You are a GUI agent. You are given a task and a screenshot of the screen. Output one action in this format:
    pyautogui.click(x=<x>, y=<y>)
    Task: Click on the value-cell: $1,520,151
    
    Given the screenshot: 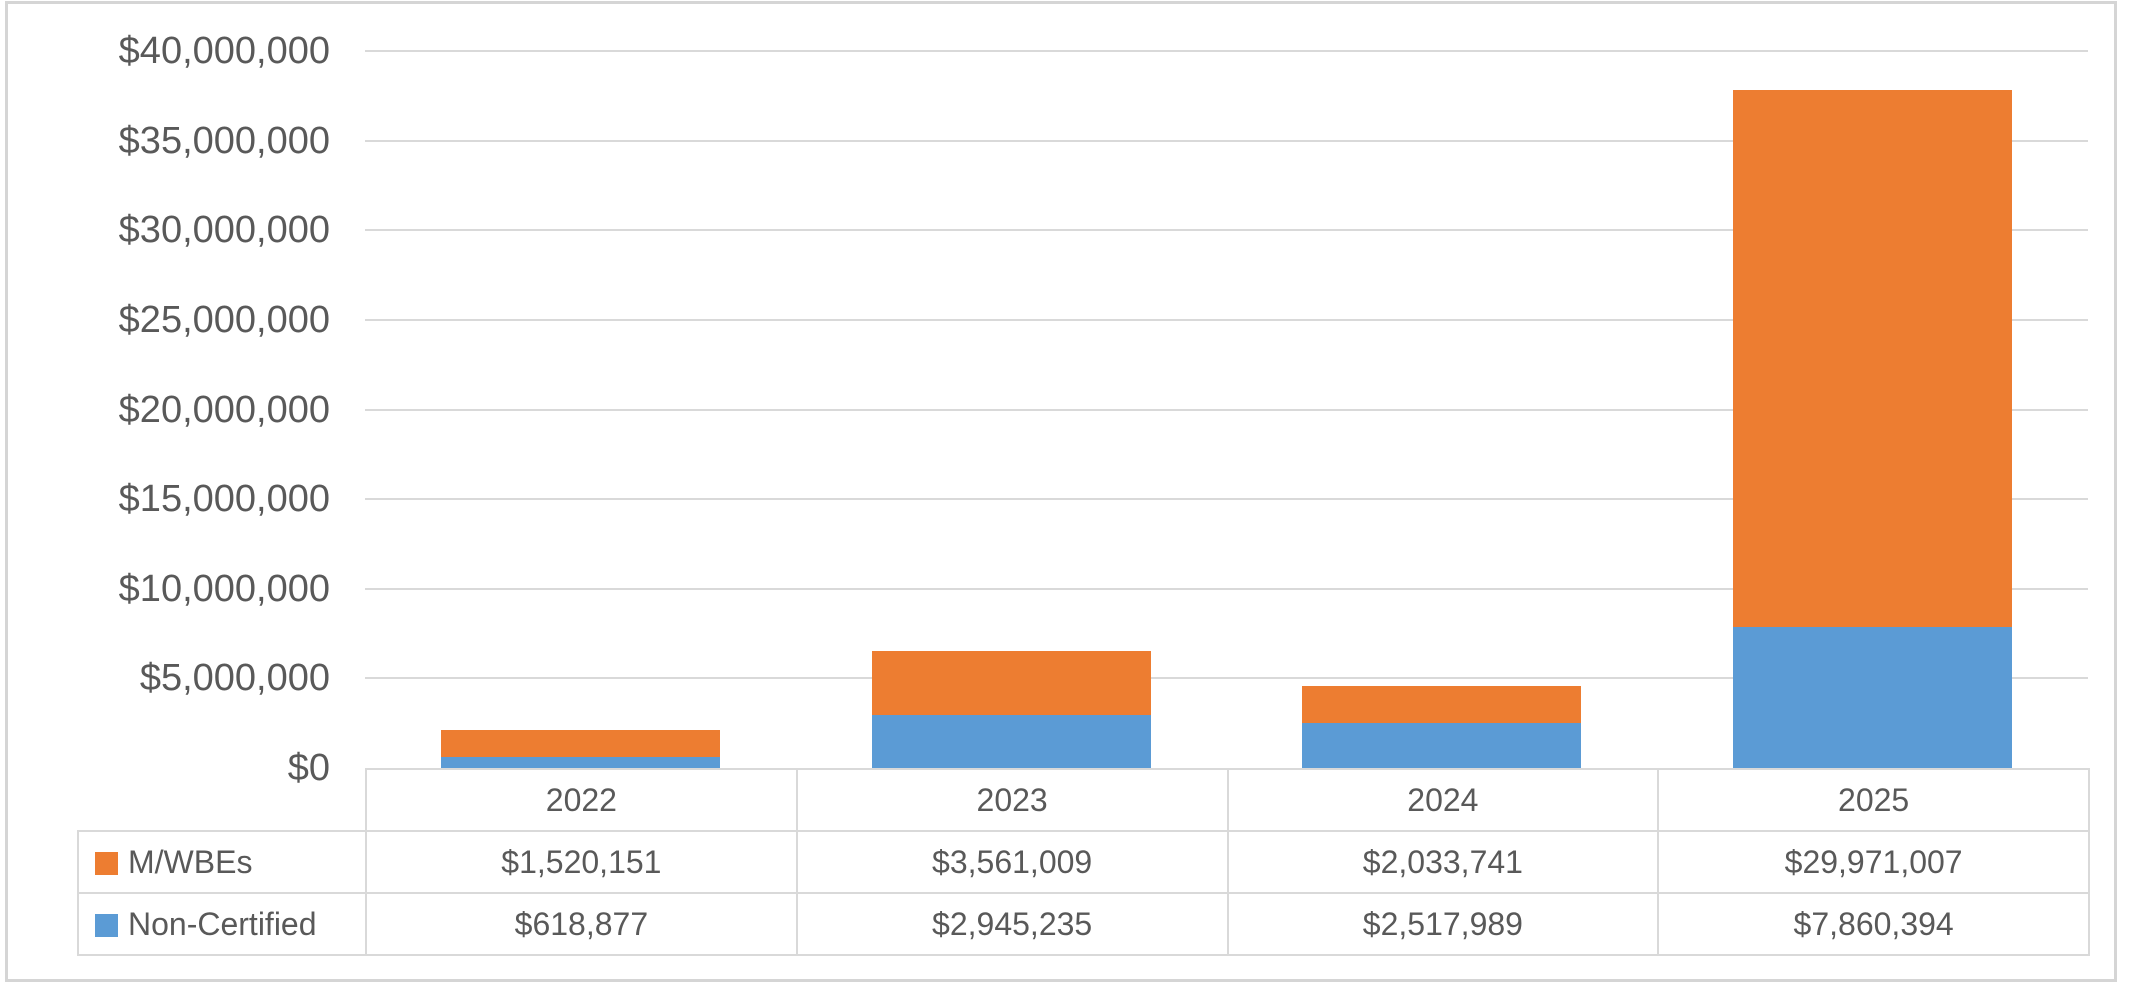 What is the action you would take?
    pyautogui.click(x=581, y=862)
    